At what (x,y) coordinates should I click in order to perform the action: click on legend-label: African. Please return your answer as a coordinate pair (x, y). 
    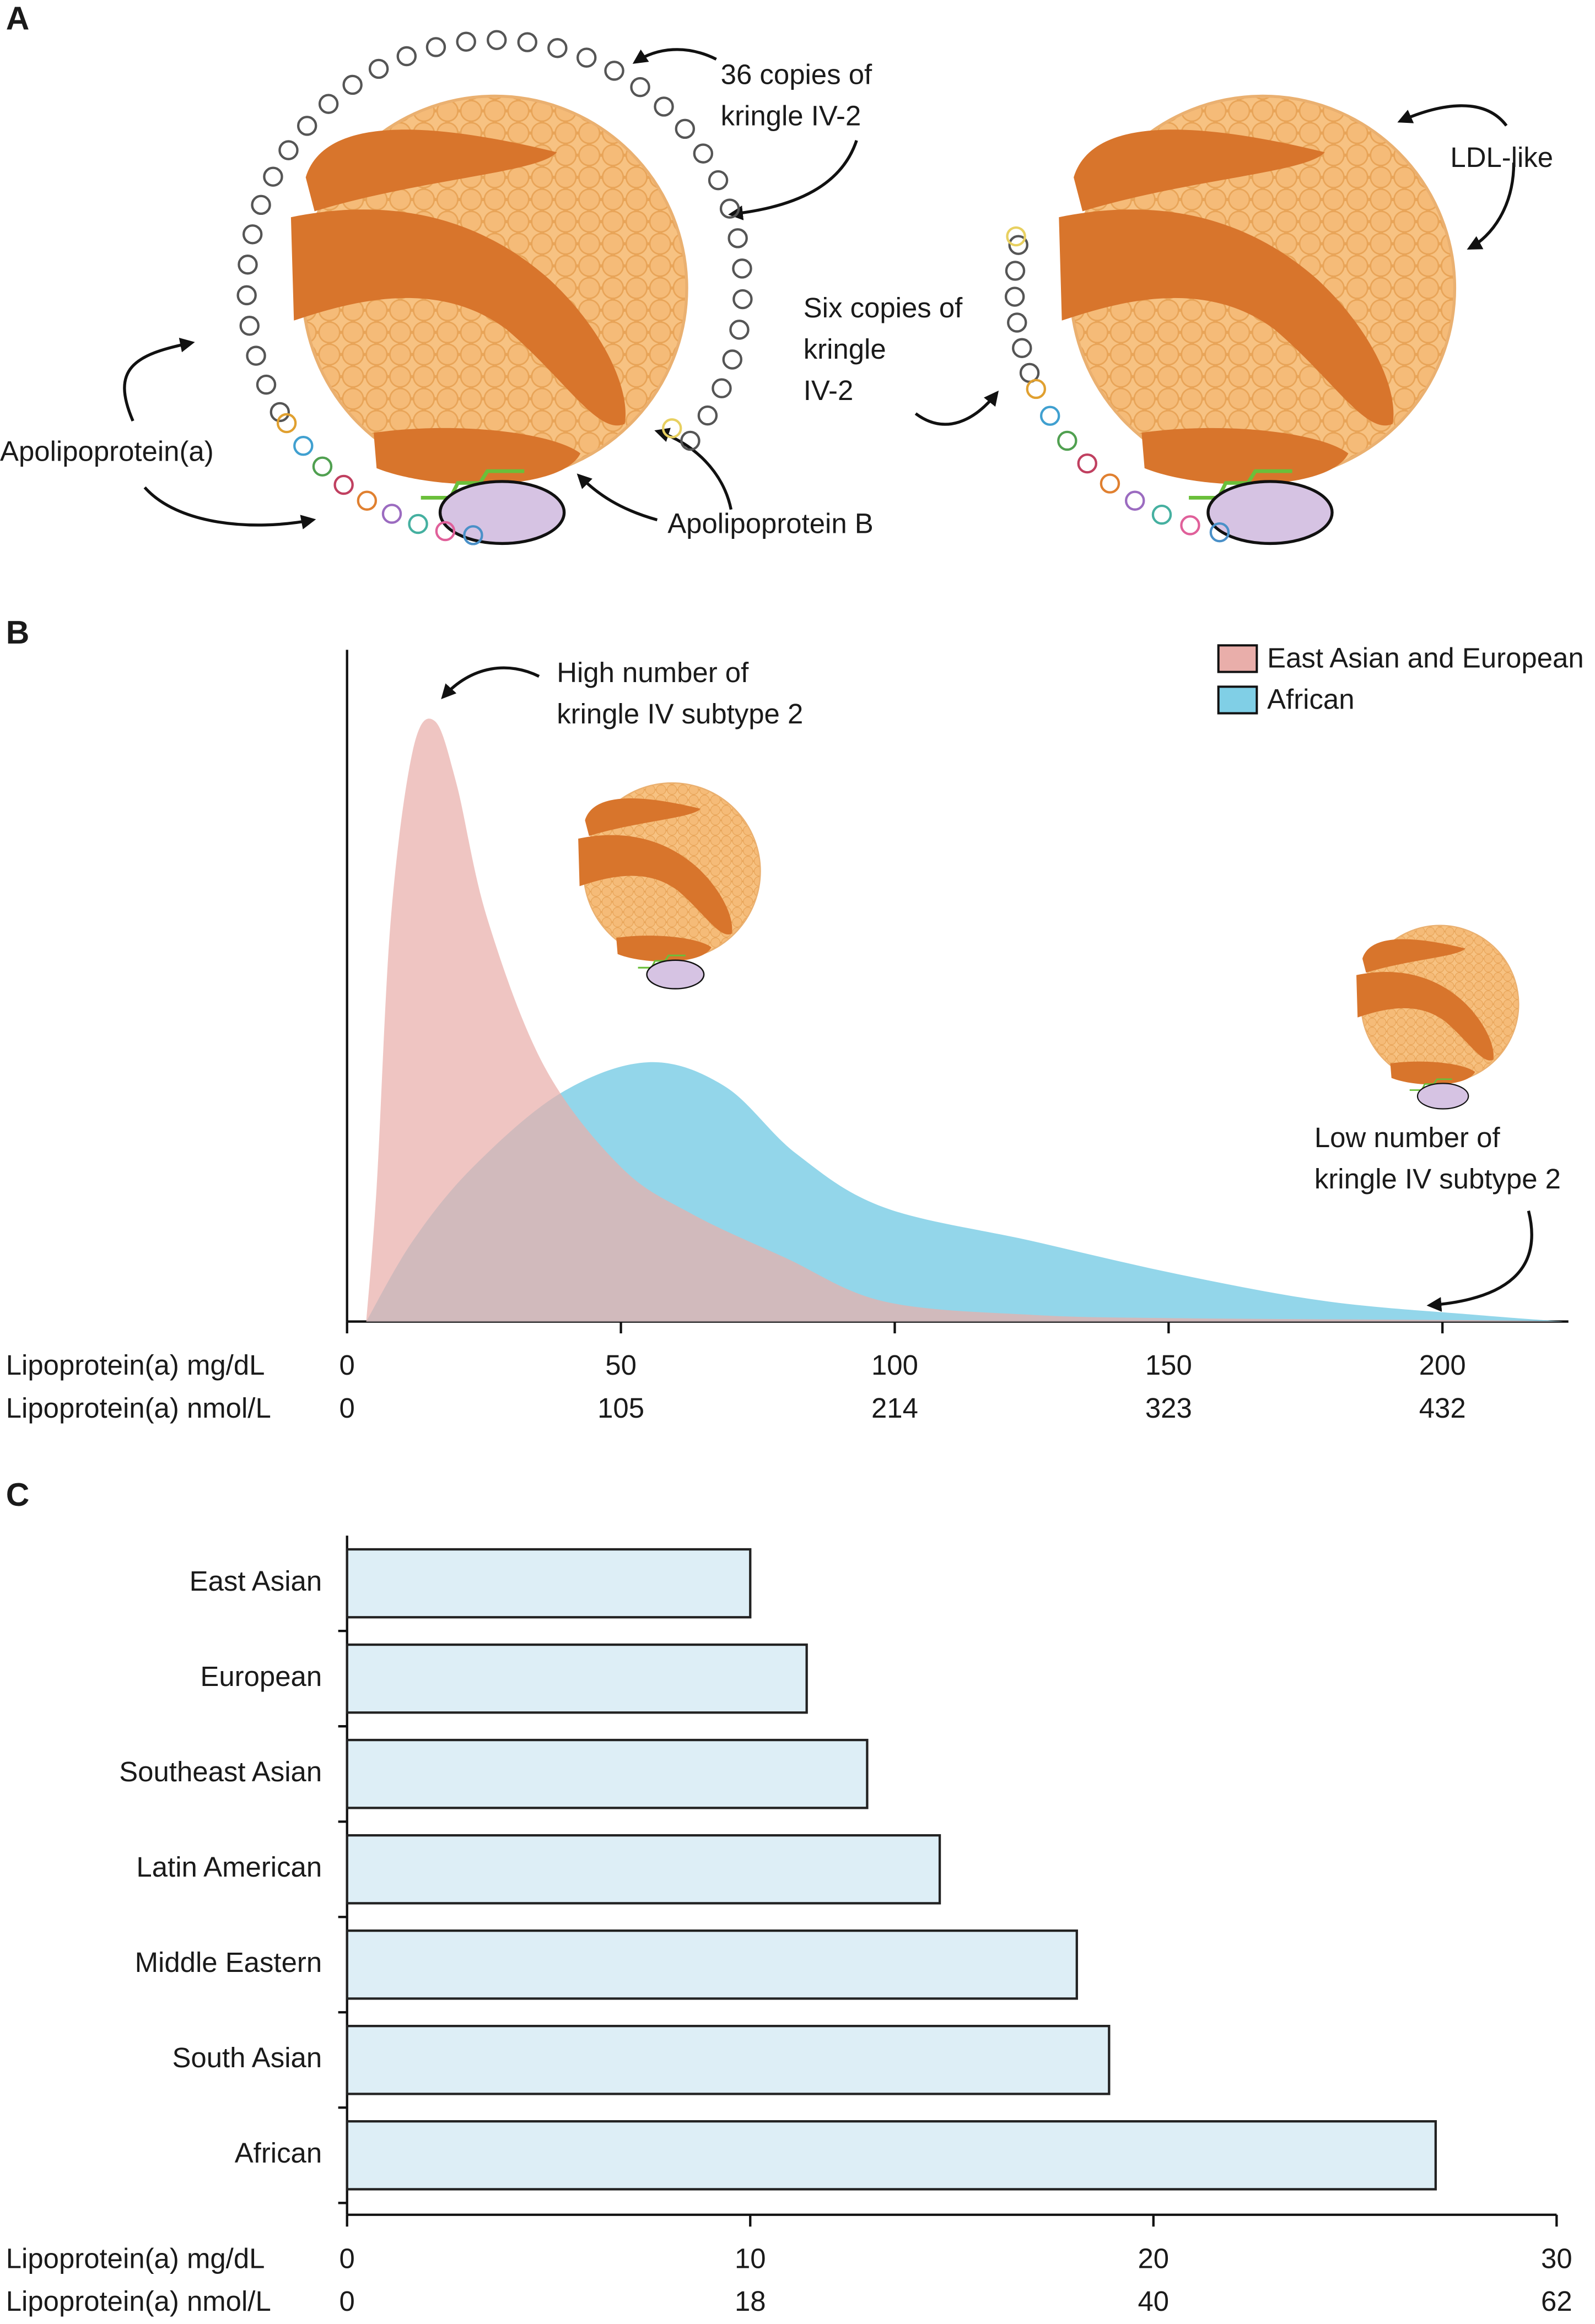
    Looking at the image, I should click on (1310, 699).